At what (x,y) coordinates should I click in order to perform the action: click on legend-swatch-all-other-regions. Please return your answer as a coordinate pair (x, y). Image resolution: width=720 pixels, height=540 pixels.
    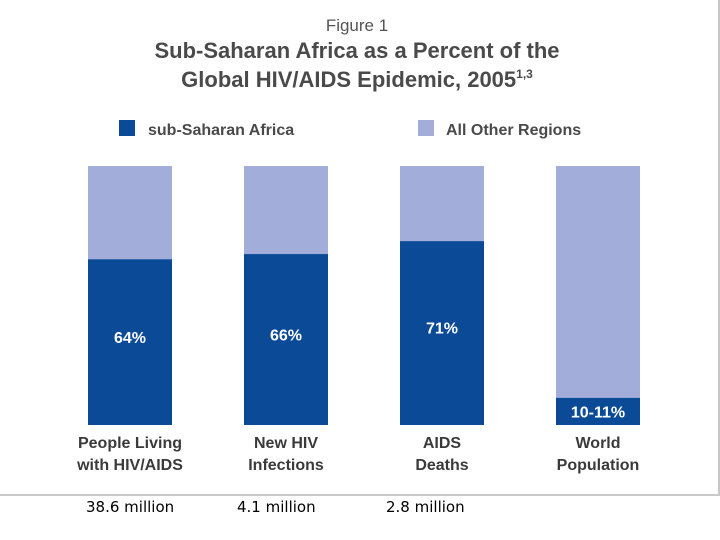
    Looking at the image, I should click on (426, 128).